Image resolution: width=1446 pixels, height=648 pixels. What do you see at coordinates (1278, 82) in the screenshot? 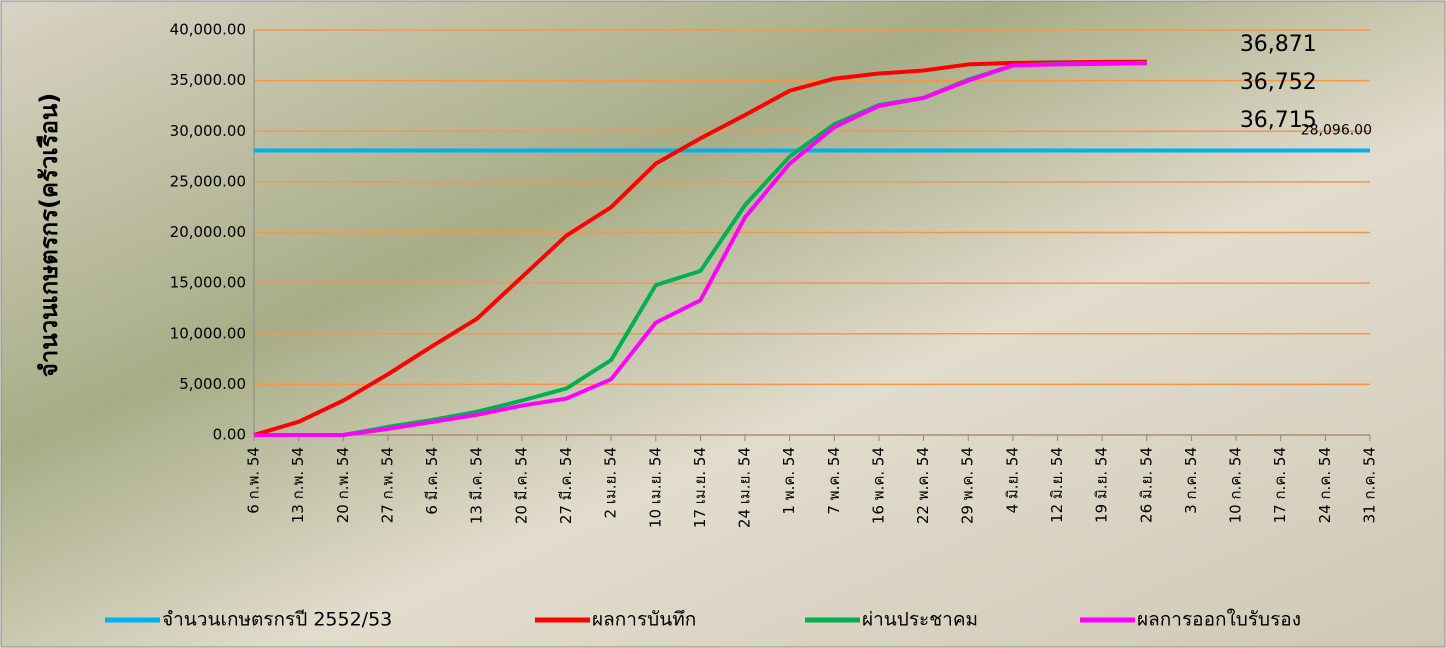
I see `value-label: 36,752` at bounding box center [1278, 82].